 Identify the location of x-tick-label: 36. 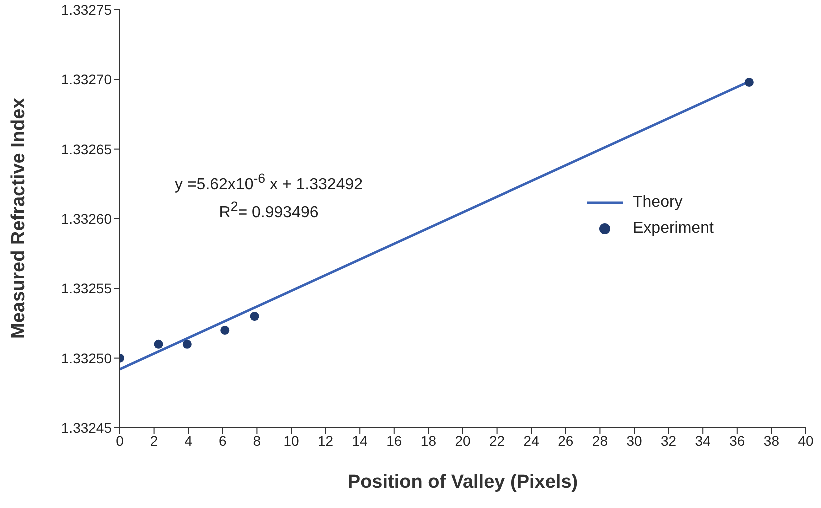
(738, 440).